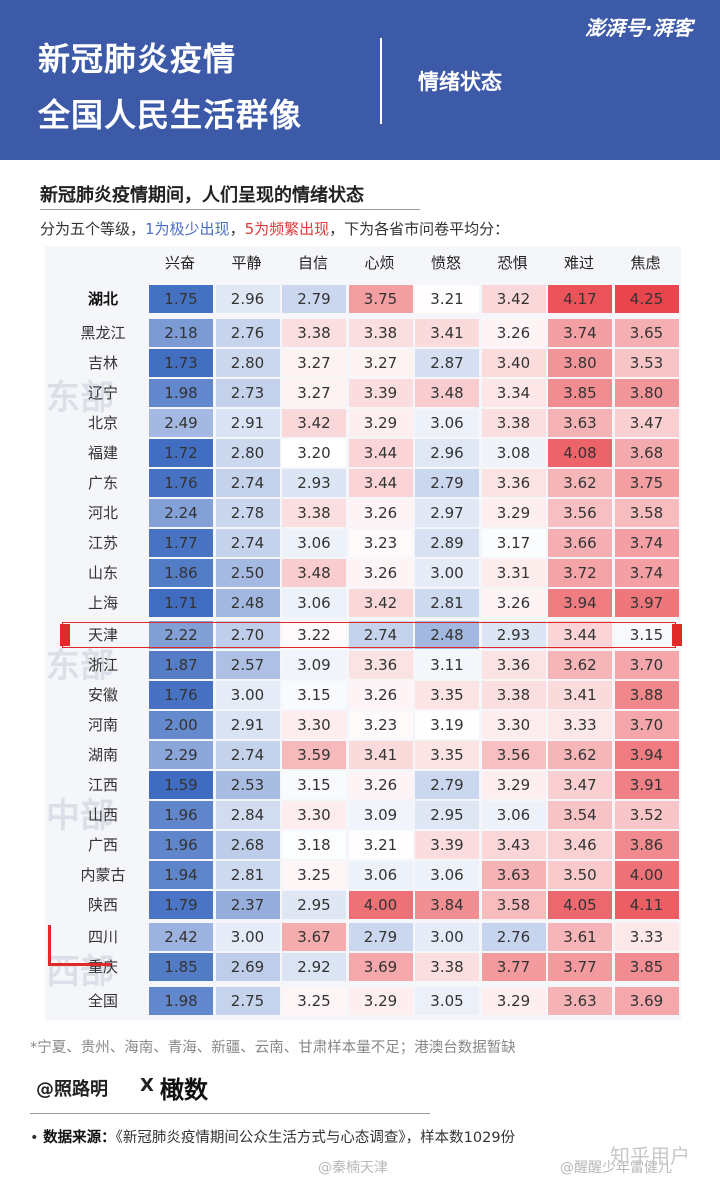 The image size is (720, 1183). I want to click on heatmap-cell: 3.62, so click(580, 755).